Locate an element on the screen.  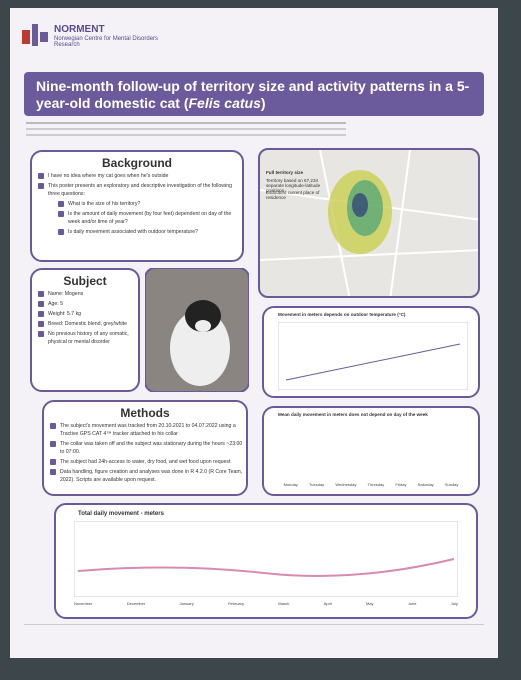
month-label: April is located at coordinates (327, 603).